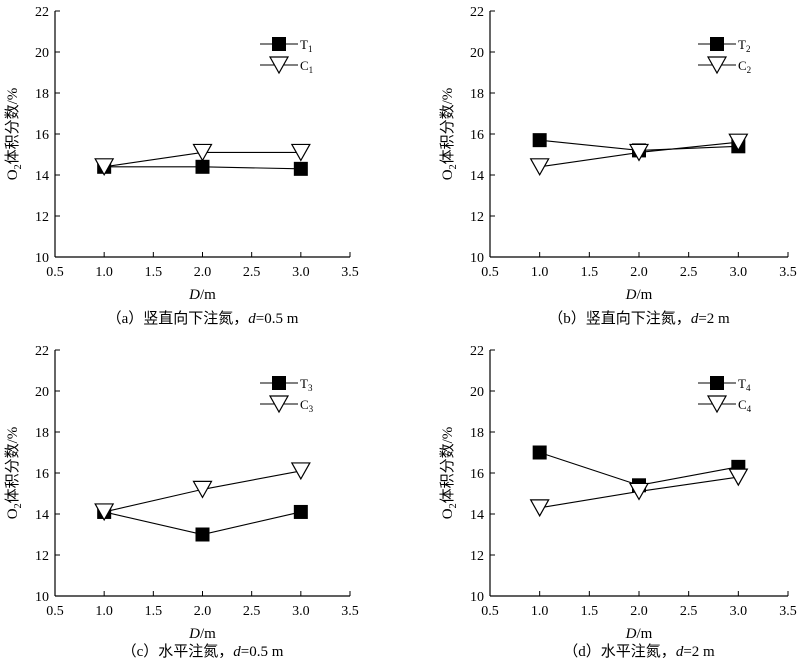 This screenshot has width=800, height=664. I want to click on legend-label-C2: C2, so click(744, 66).